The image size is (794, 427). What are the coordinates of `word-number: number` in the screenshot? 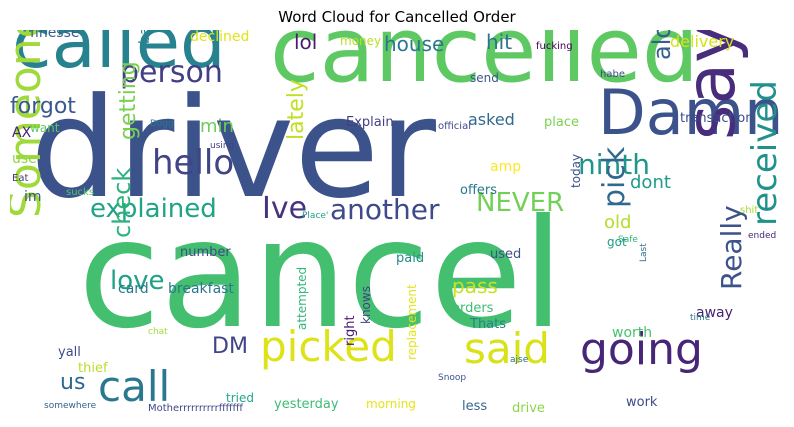 It's located at (205, 252).